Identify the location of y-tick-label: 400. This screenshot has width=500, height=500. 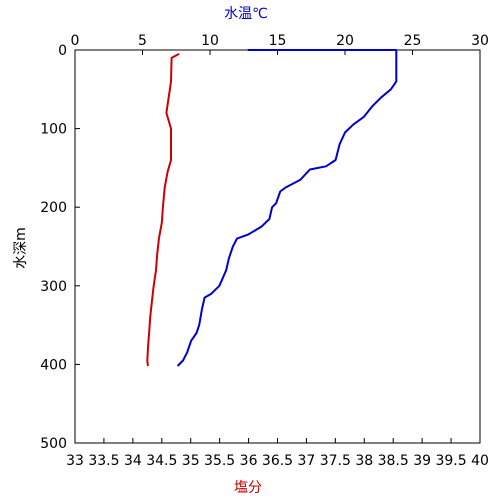
(53, 365).